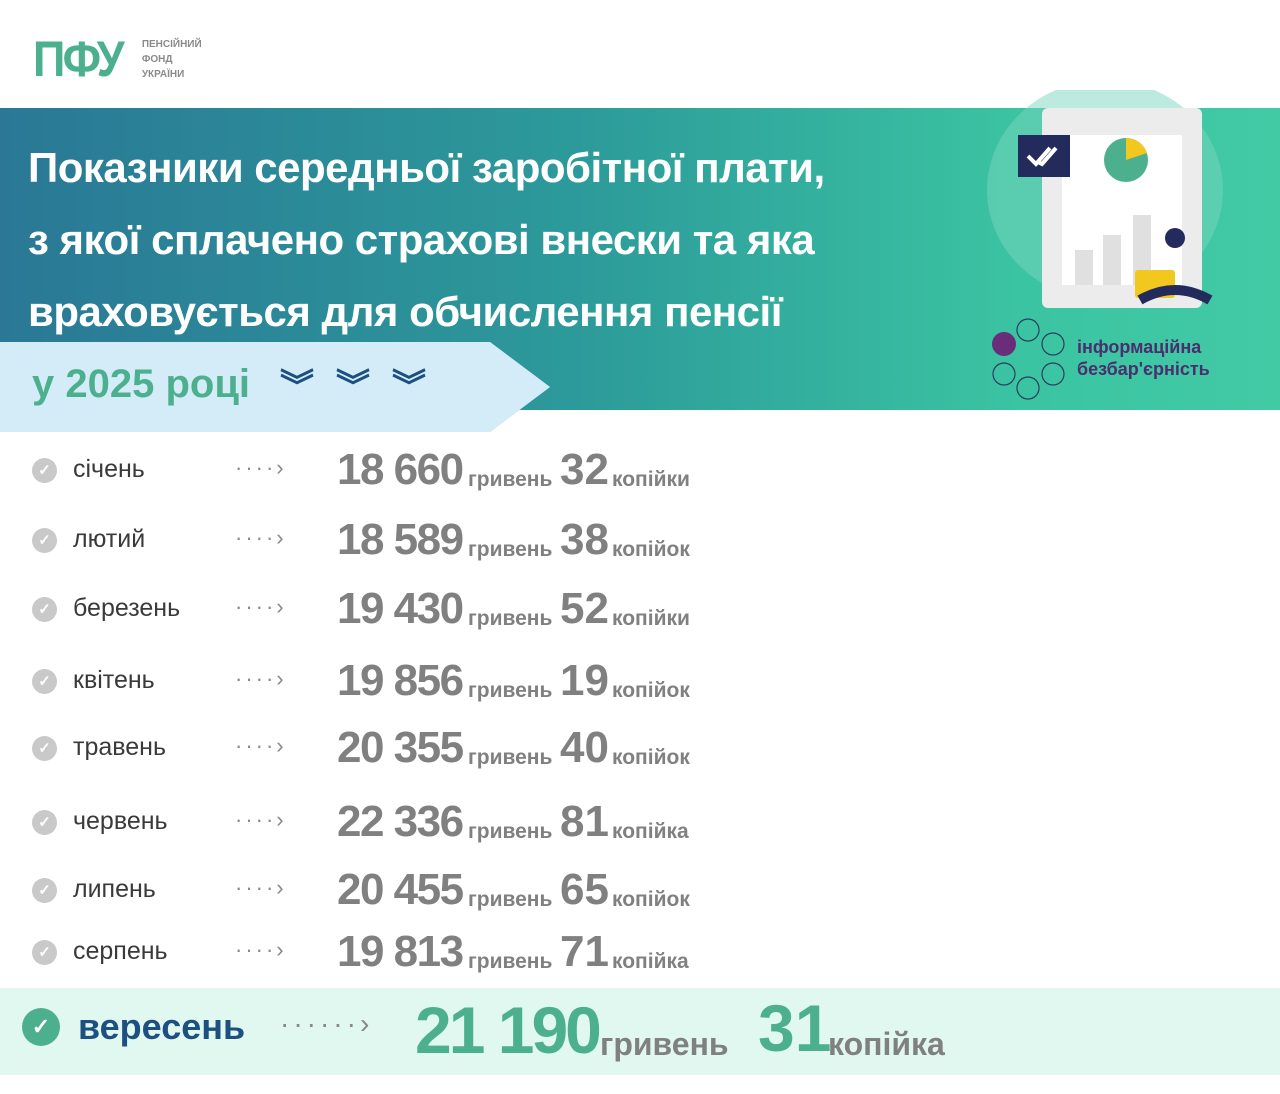 Image resolution: width=1280 pixels, height=1094 pixels. Describe the element at coordinates (79, 59) in the screenshot. I see `logo-mark: ПФУ` at that location.